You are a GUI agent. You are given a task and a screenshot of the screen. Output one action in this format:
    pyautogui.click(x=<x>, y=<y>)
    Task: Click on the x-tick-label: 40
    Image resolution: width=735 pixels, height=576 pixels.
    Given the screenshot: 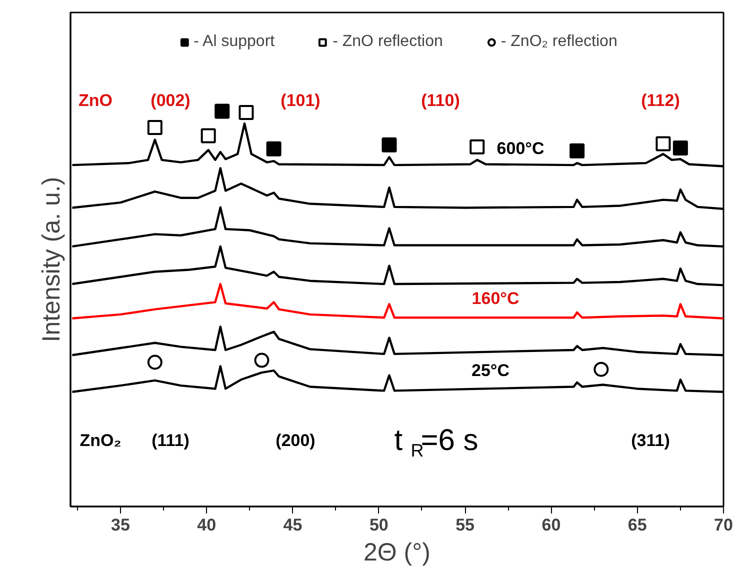 What is the action you would take?
    pyautogui.click(x=206, y=525)
    